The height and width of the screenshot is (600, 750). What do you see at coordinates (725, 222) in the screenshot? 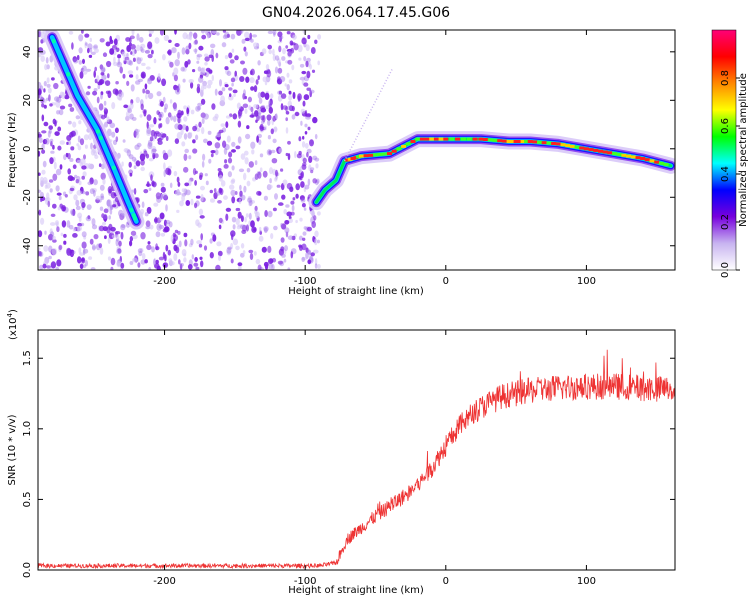
I see `colorbar-tick-label: 0.2` at bounding box center [725, 222].